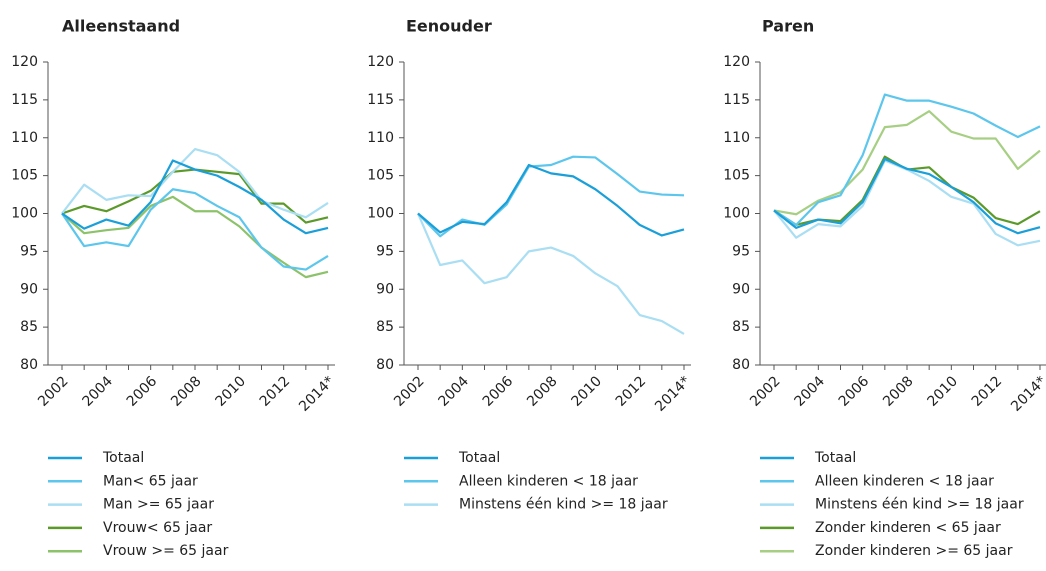  Describe the element at coordinates (158, 505) in the screenshot. I see `legend-label: Man >= 65 jaar` at that location.